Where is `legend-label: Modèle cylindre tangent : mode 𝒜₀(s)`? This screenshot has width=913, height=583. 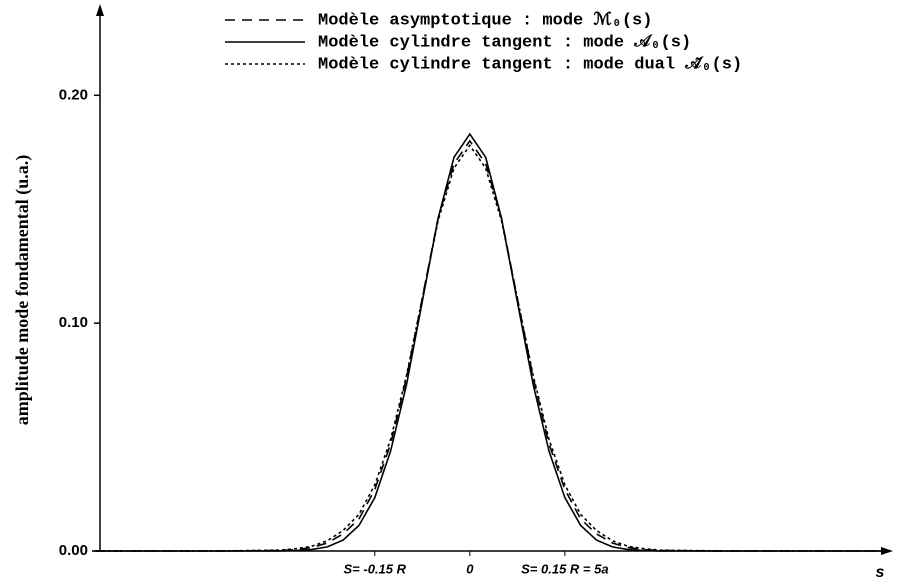
legend-label: Modèle cylindre tangent : mode 𝒜₀(s) is located at coordinates (504, 42).